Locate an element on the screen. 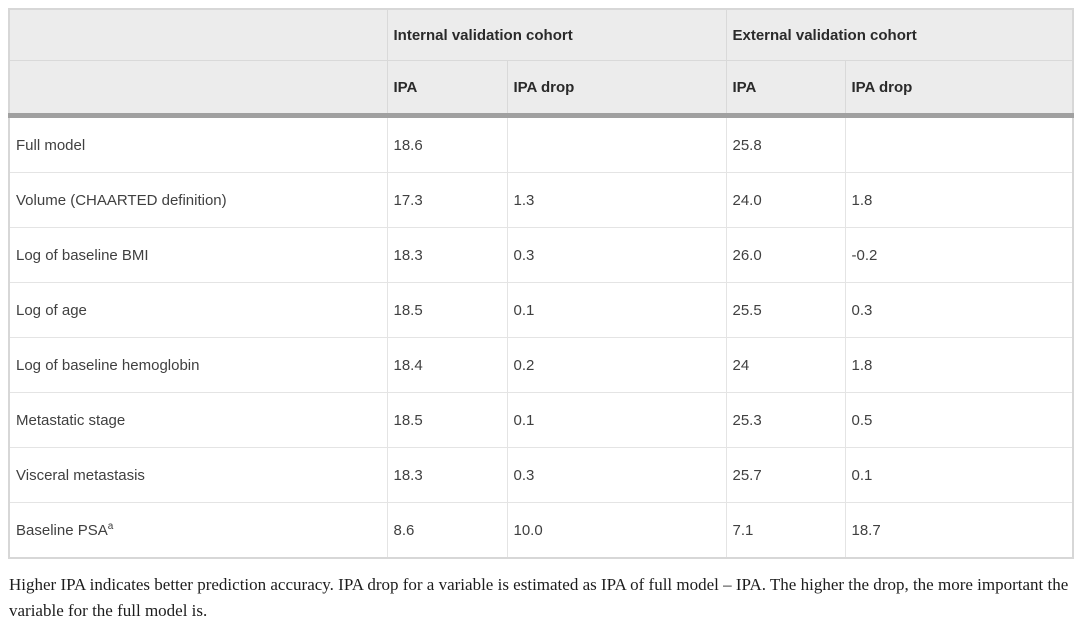 The image size is (1080, 625). row-label: Visceral metastasis is located at coordinates (198, 475).